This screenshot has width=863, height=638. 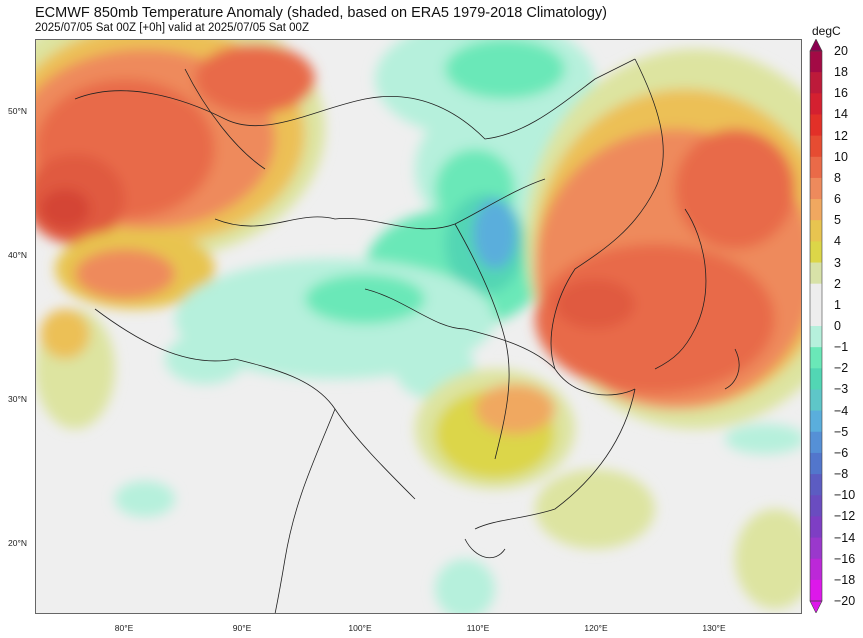 I want to click on colorbar-tick-label: −18, so click(x=845, y=579).